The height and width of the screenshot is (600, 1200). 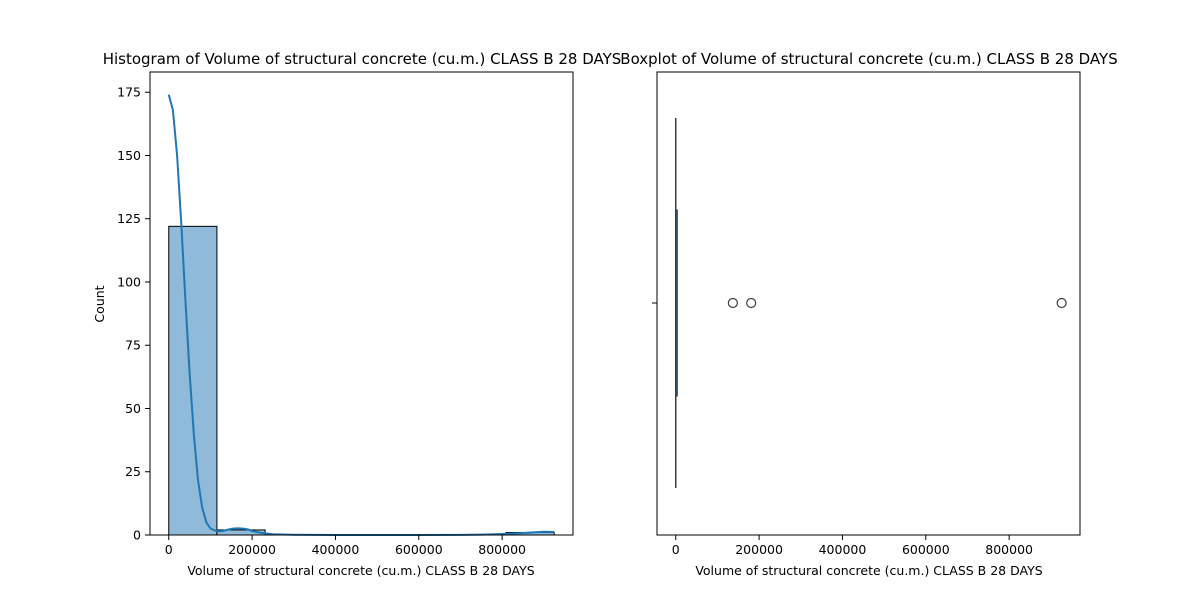 What do you see at coordinates (137, 535) in the screenshot?
I see `histogram-y-tick-label: 0` at bounding box center [137, 535].